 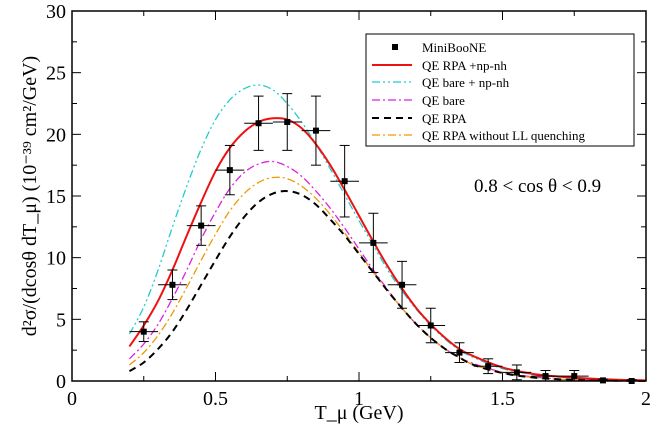 I want to click on legend-box, so click(x=500, y=90).